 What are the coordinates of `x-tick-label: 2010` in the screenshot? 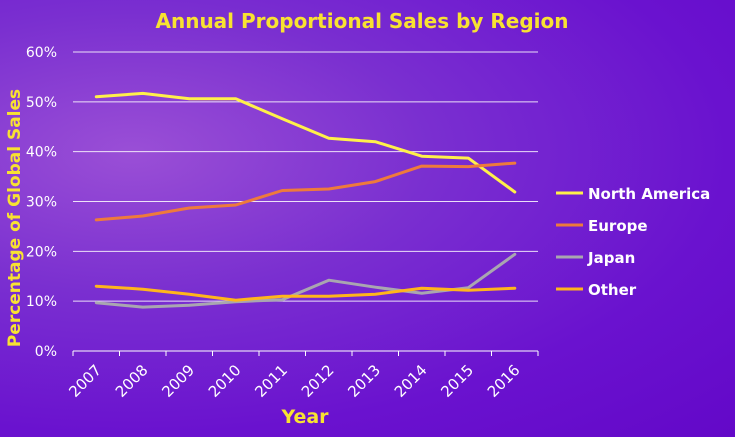 It's located at (225, 381).